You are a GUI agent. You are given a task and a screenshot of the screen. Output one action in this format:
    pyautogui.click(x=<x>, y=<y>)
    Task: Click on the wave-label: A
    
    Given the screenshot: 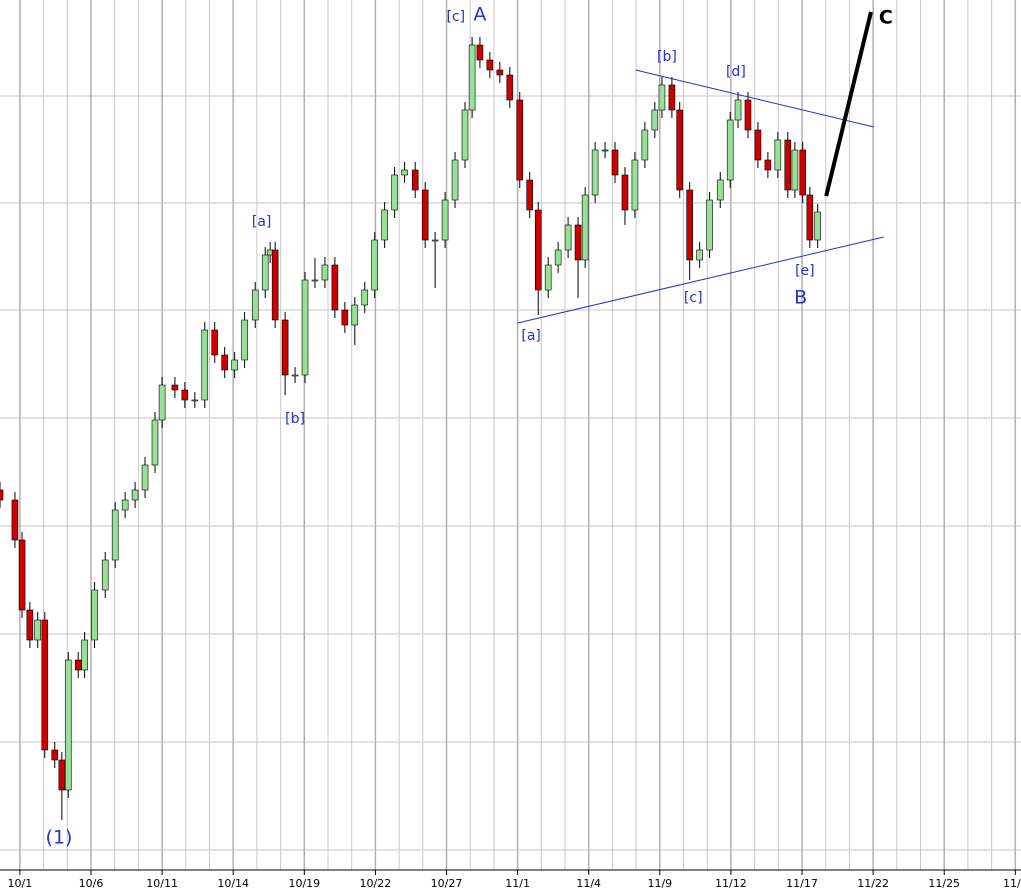 What is the action you would take?
    pyautogui.click(x=479, y=15)
    